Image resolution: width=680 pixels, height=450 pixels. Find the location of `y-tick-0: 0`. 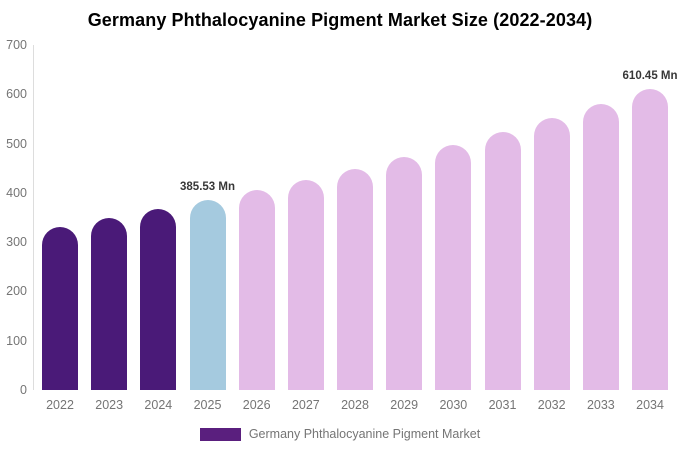

y-tick-0: 0 is located at coordinates (23, 390).